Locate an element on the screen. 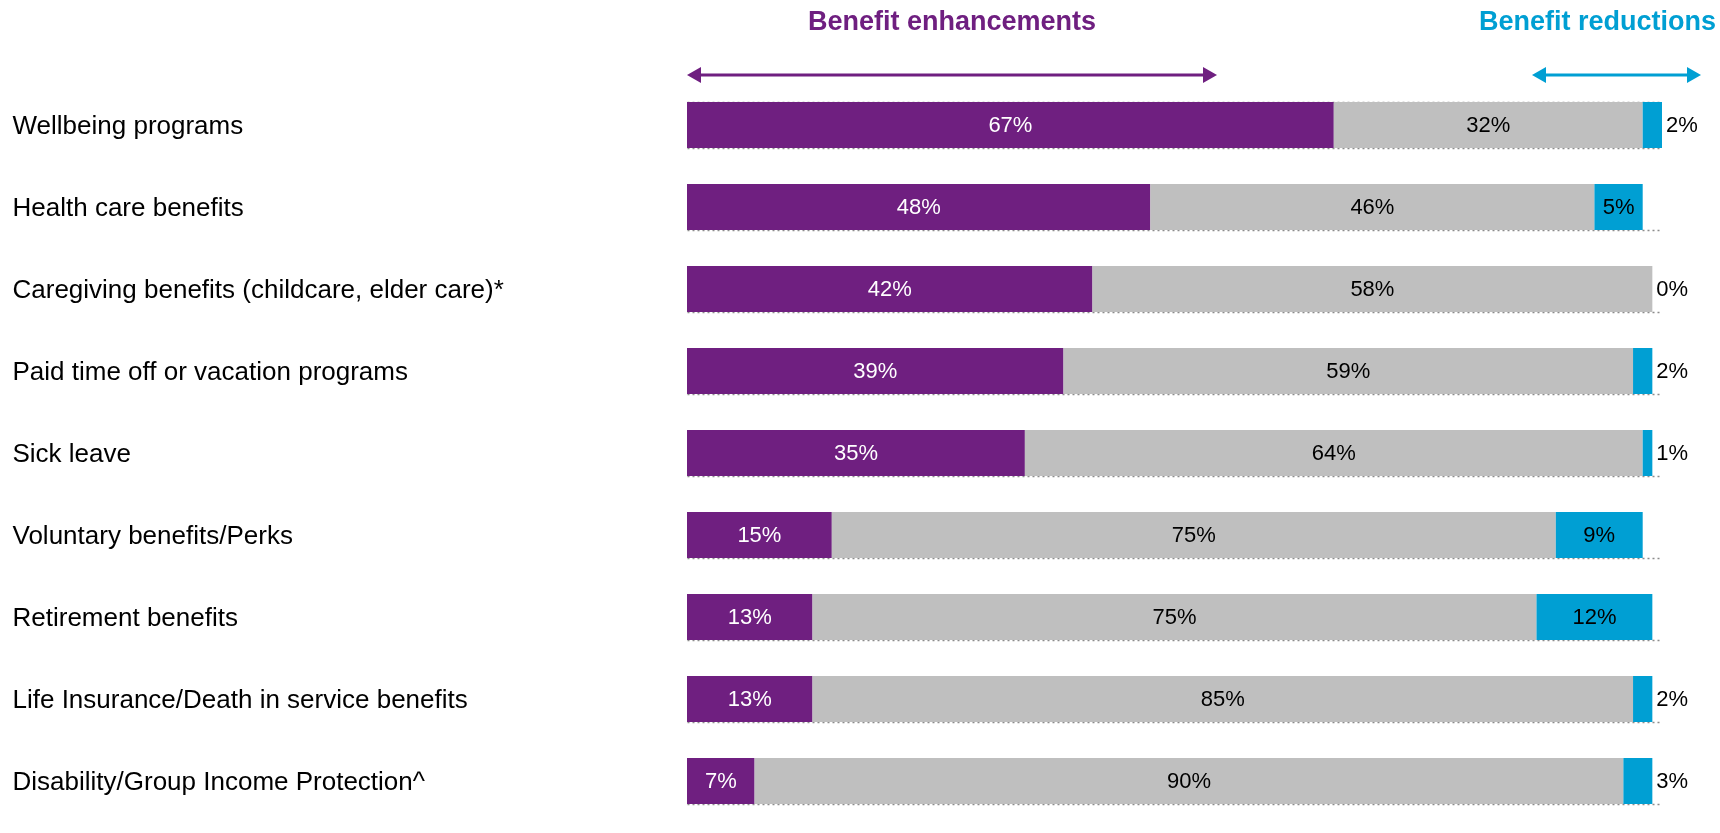 This screenshot has height=833, width=1720. data-label: 3% is located at coordinates (1672, 780).